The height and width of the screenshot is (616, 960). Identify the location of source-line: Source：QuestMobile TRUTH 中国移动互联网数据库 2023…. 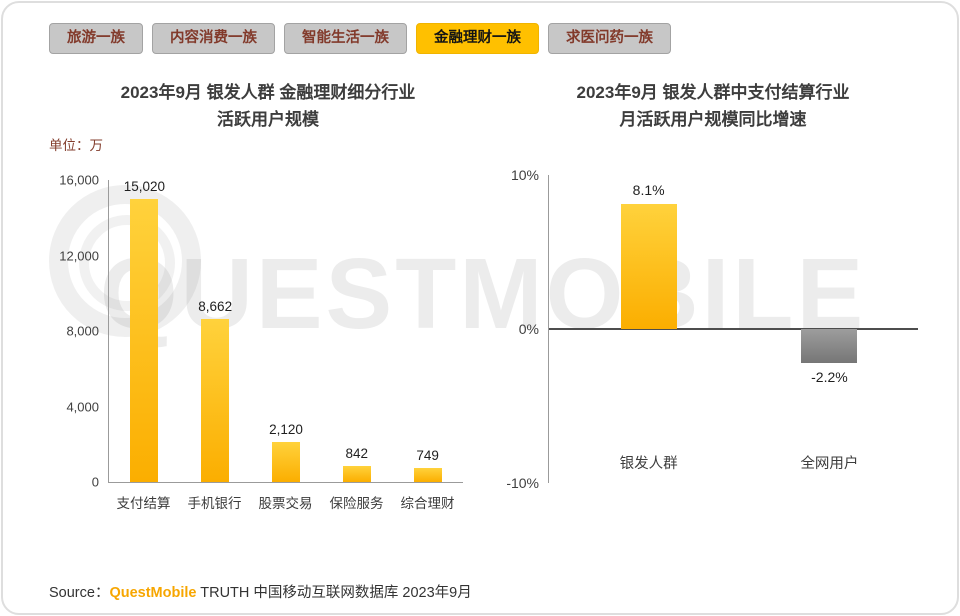
(260, 591).